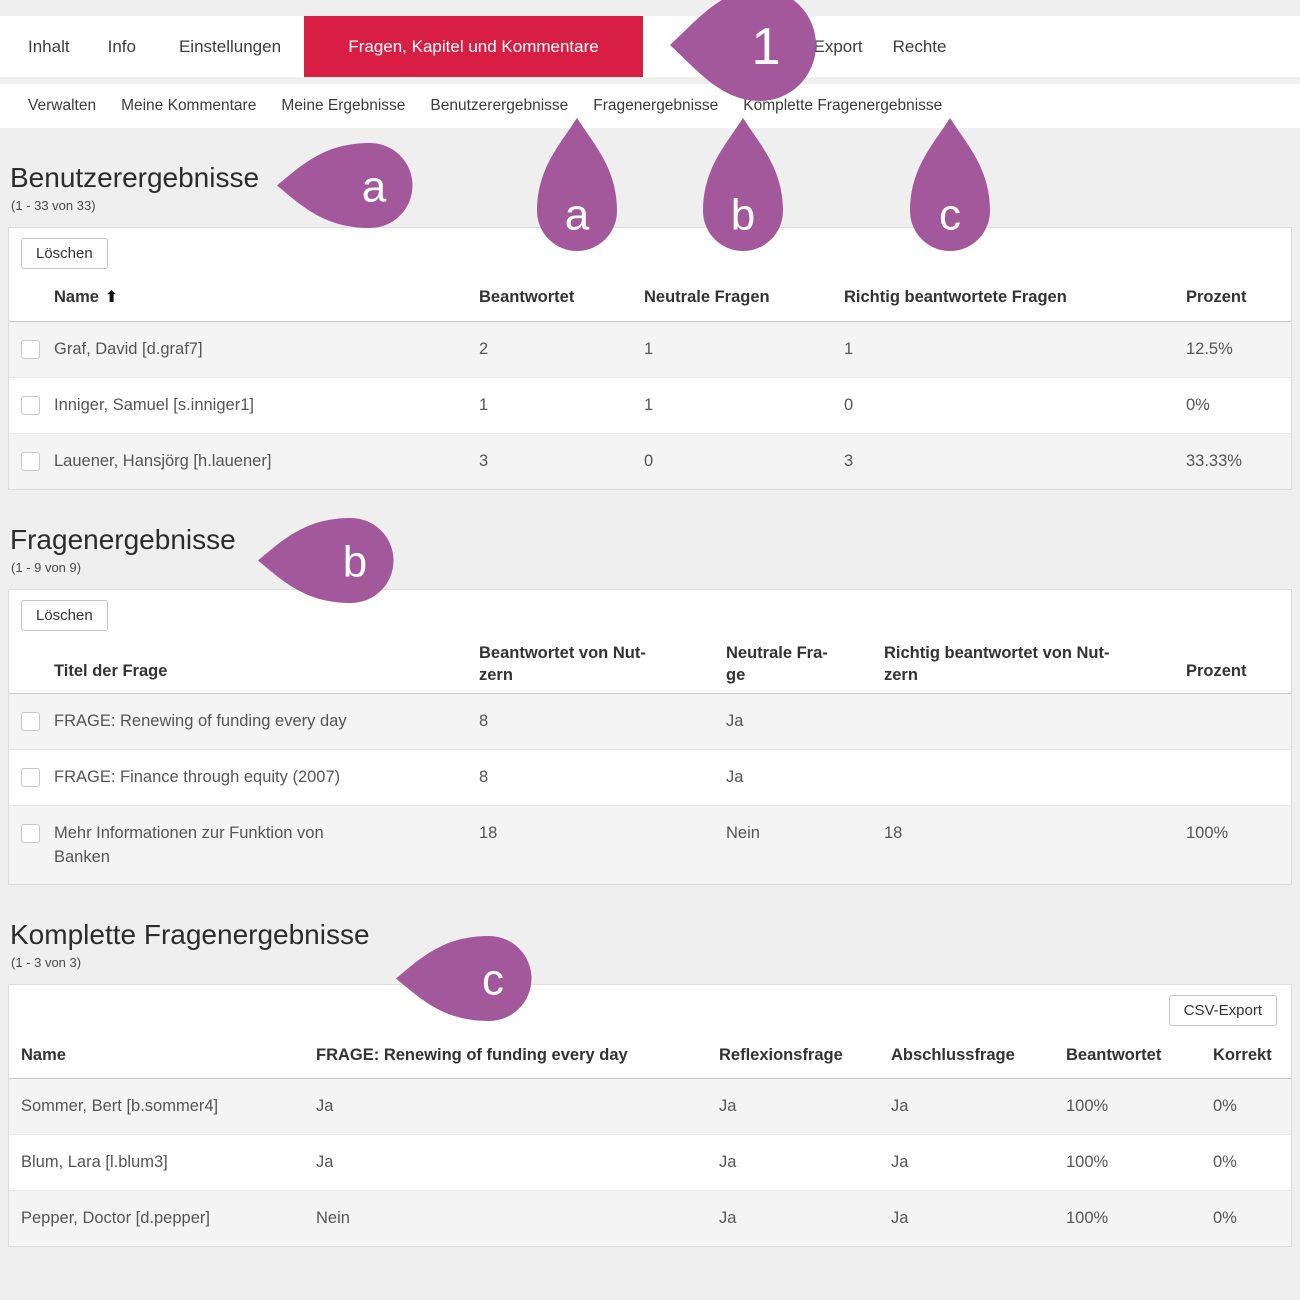  What do you see at coordinates (162, 1106) in the screenshot?
I see `cell-name: Sommer, Bert [b.sommer4]` at bounding box center [162, 1106].